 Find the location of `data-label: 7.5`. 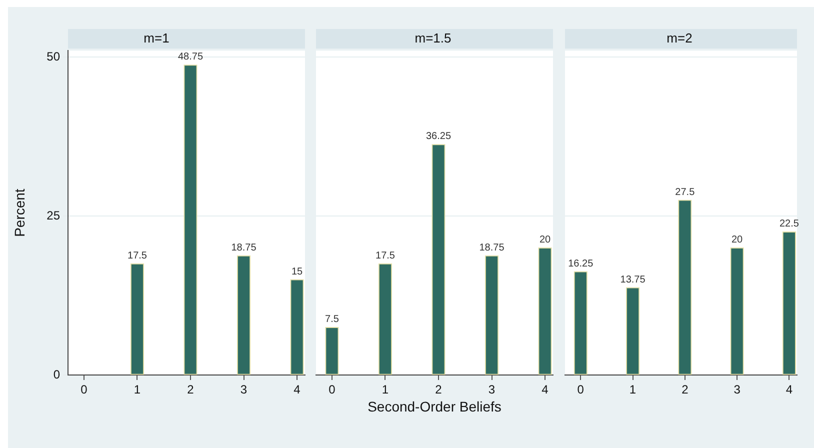

data-label: 7.5 is located at coordinates (332, 320).